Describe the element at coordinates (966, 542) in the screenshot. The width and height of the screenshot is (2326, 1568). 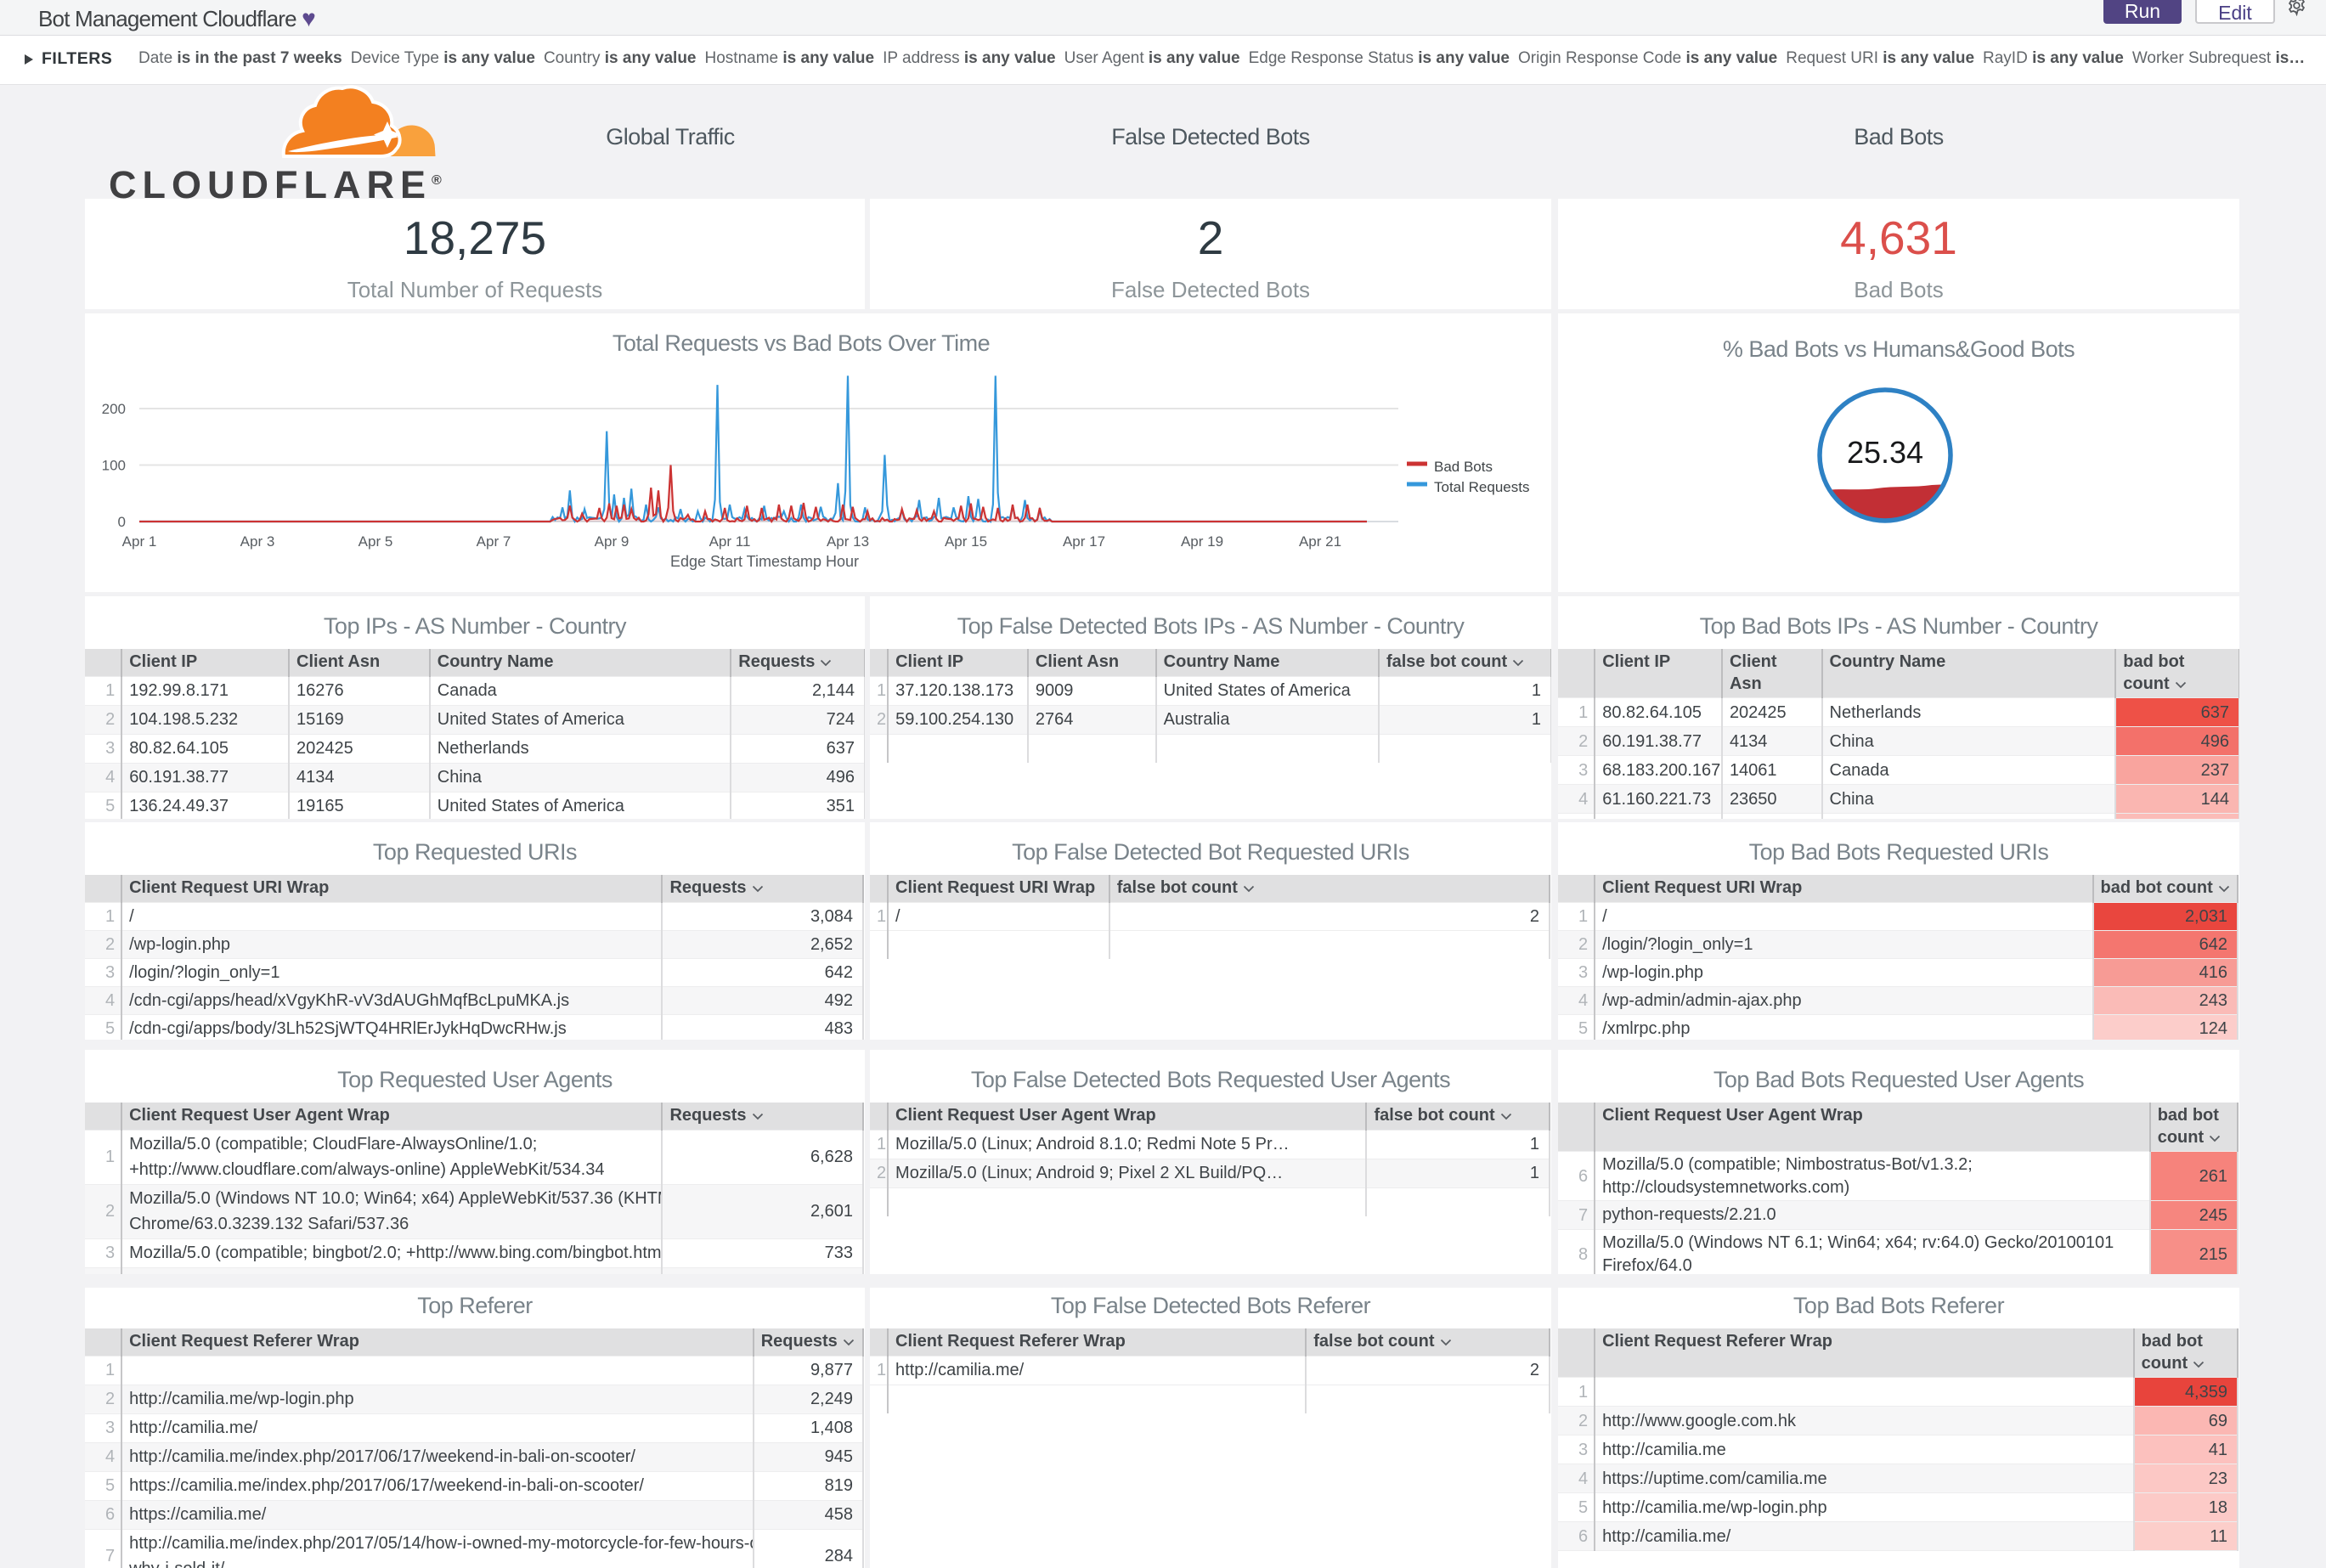
I see `svg-text: Apr 15` at that location.